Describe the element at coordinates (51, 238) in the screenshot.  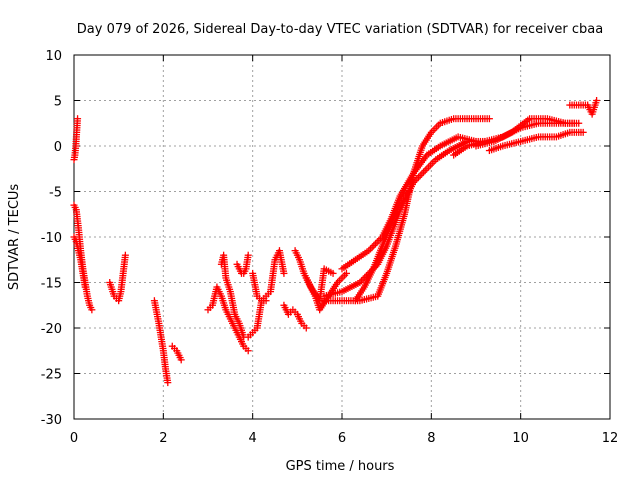
I see `y-tick-label: -10` at that location.